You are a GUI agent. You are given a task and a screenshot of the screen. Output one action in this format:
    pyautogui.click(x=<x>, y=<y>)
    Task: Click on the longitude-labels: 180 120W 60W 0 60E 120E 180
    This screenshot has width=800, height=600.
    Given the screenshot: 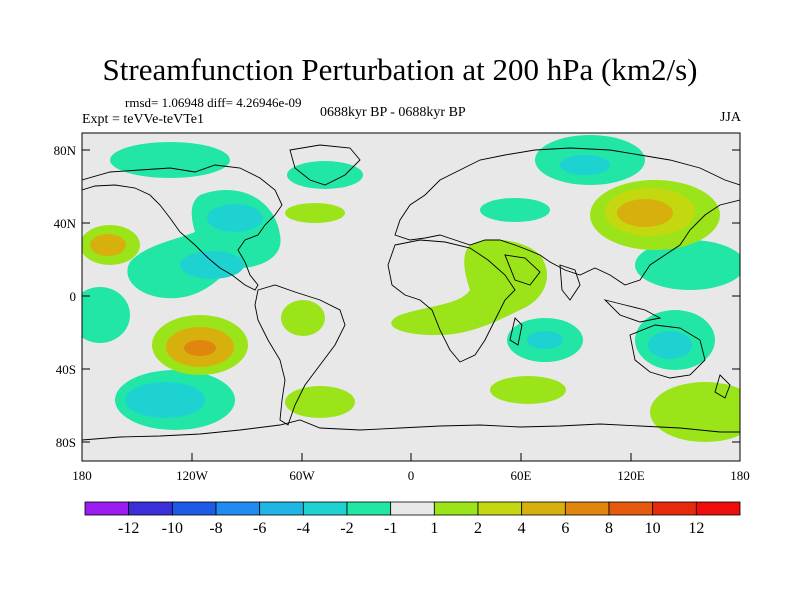 What is the action you would take?
    pyautogui.click(x=411, y=475)
    